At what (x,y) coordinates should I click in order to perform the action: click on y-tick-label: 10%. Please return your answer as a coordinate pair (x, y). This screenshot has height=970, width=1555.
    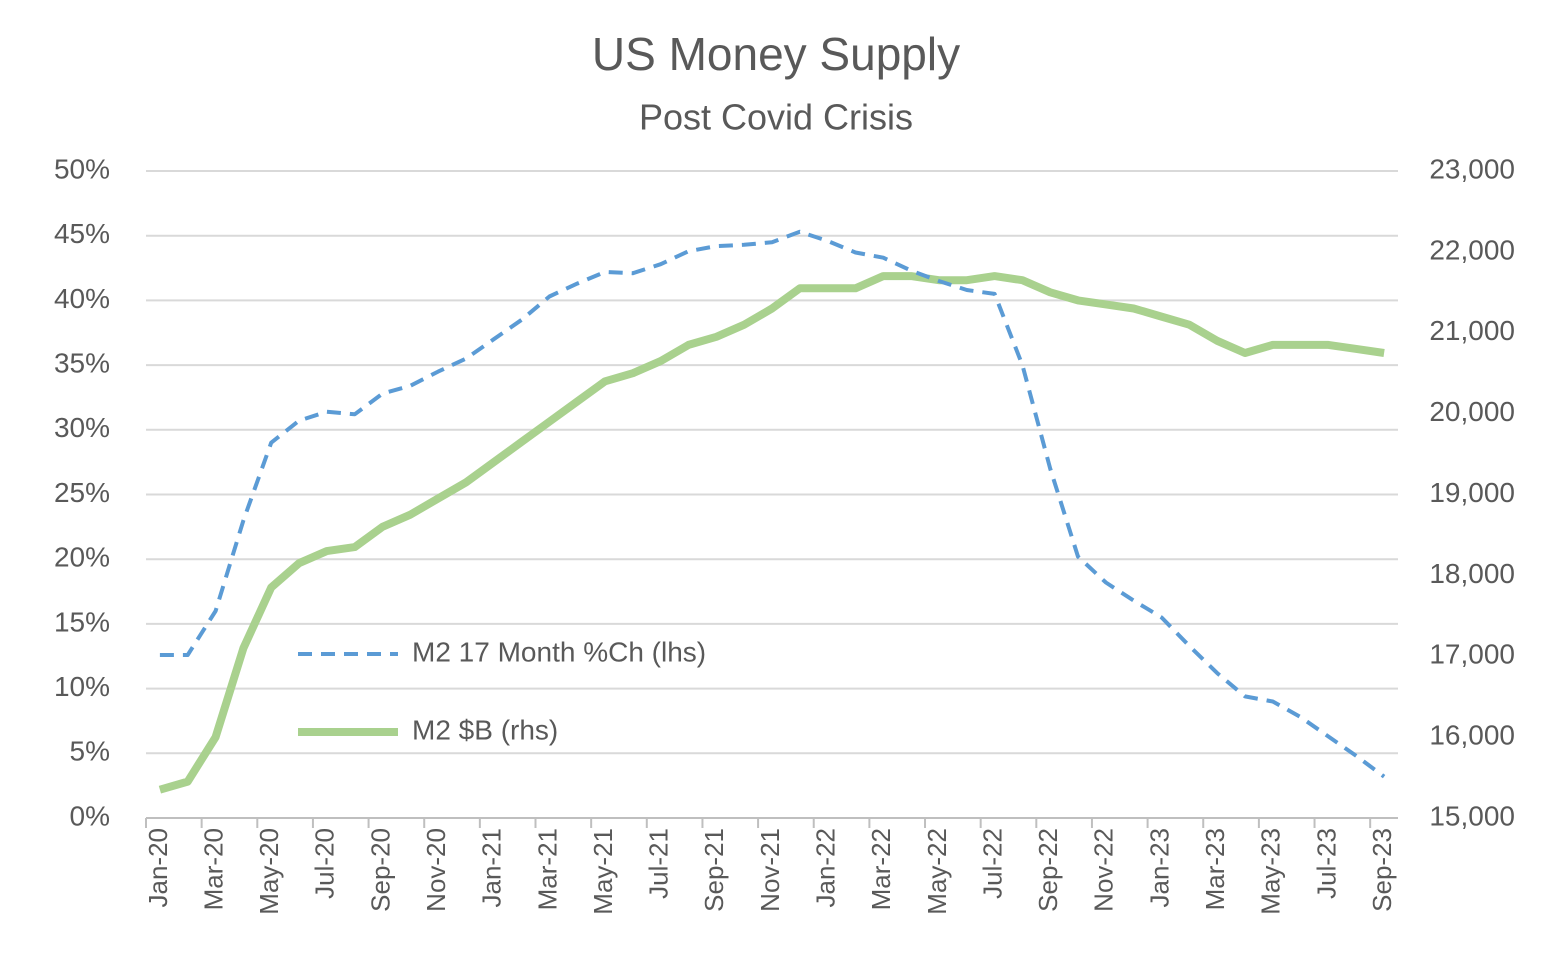
    Looking at the image, I should click on (82, 686).